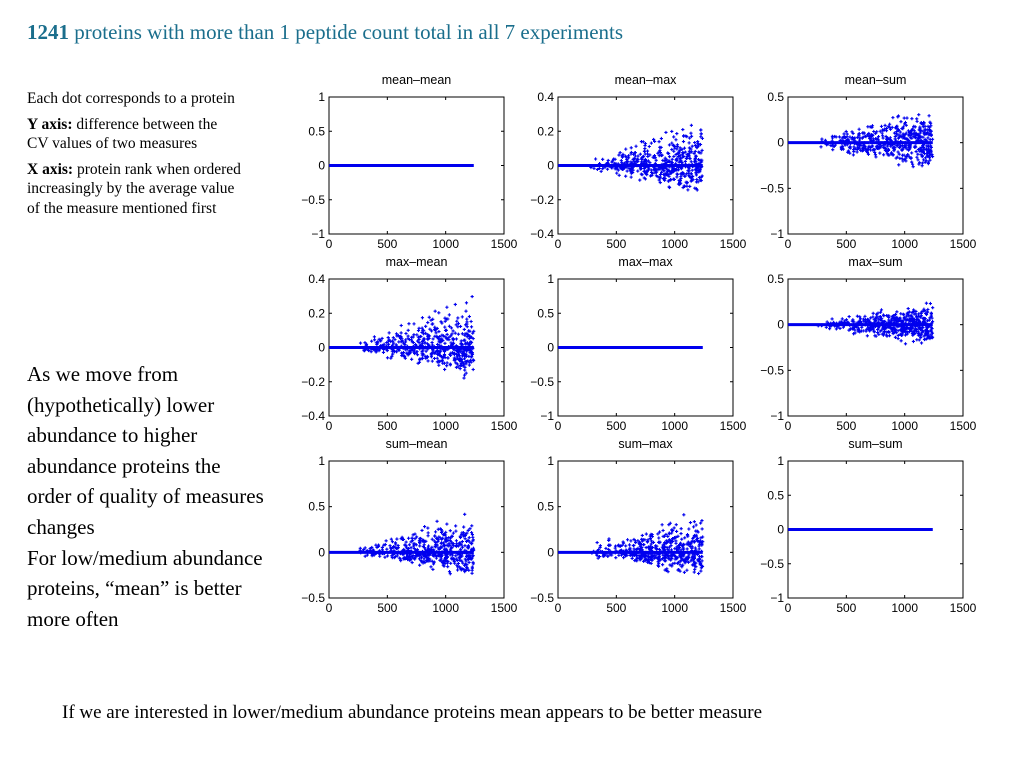 The height and width of the screenshot is (768, 1024). What do you see at coordinates (674, 244) in the screenshot?
I see `x-tick-label: 1000` at bounding box center [674, 244].